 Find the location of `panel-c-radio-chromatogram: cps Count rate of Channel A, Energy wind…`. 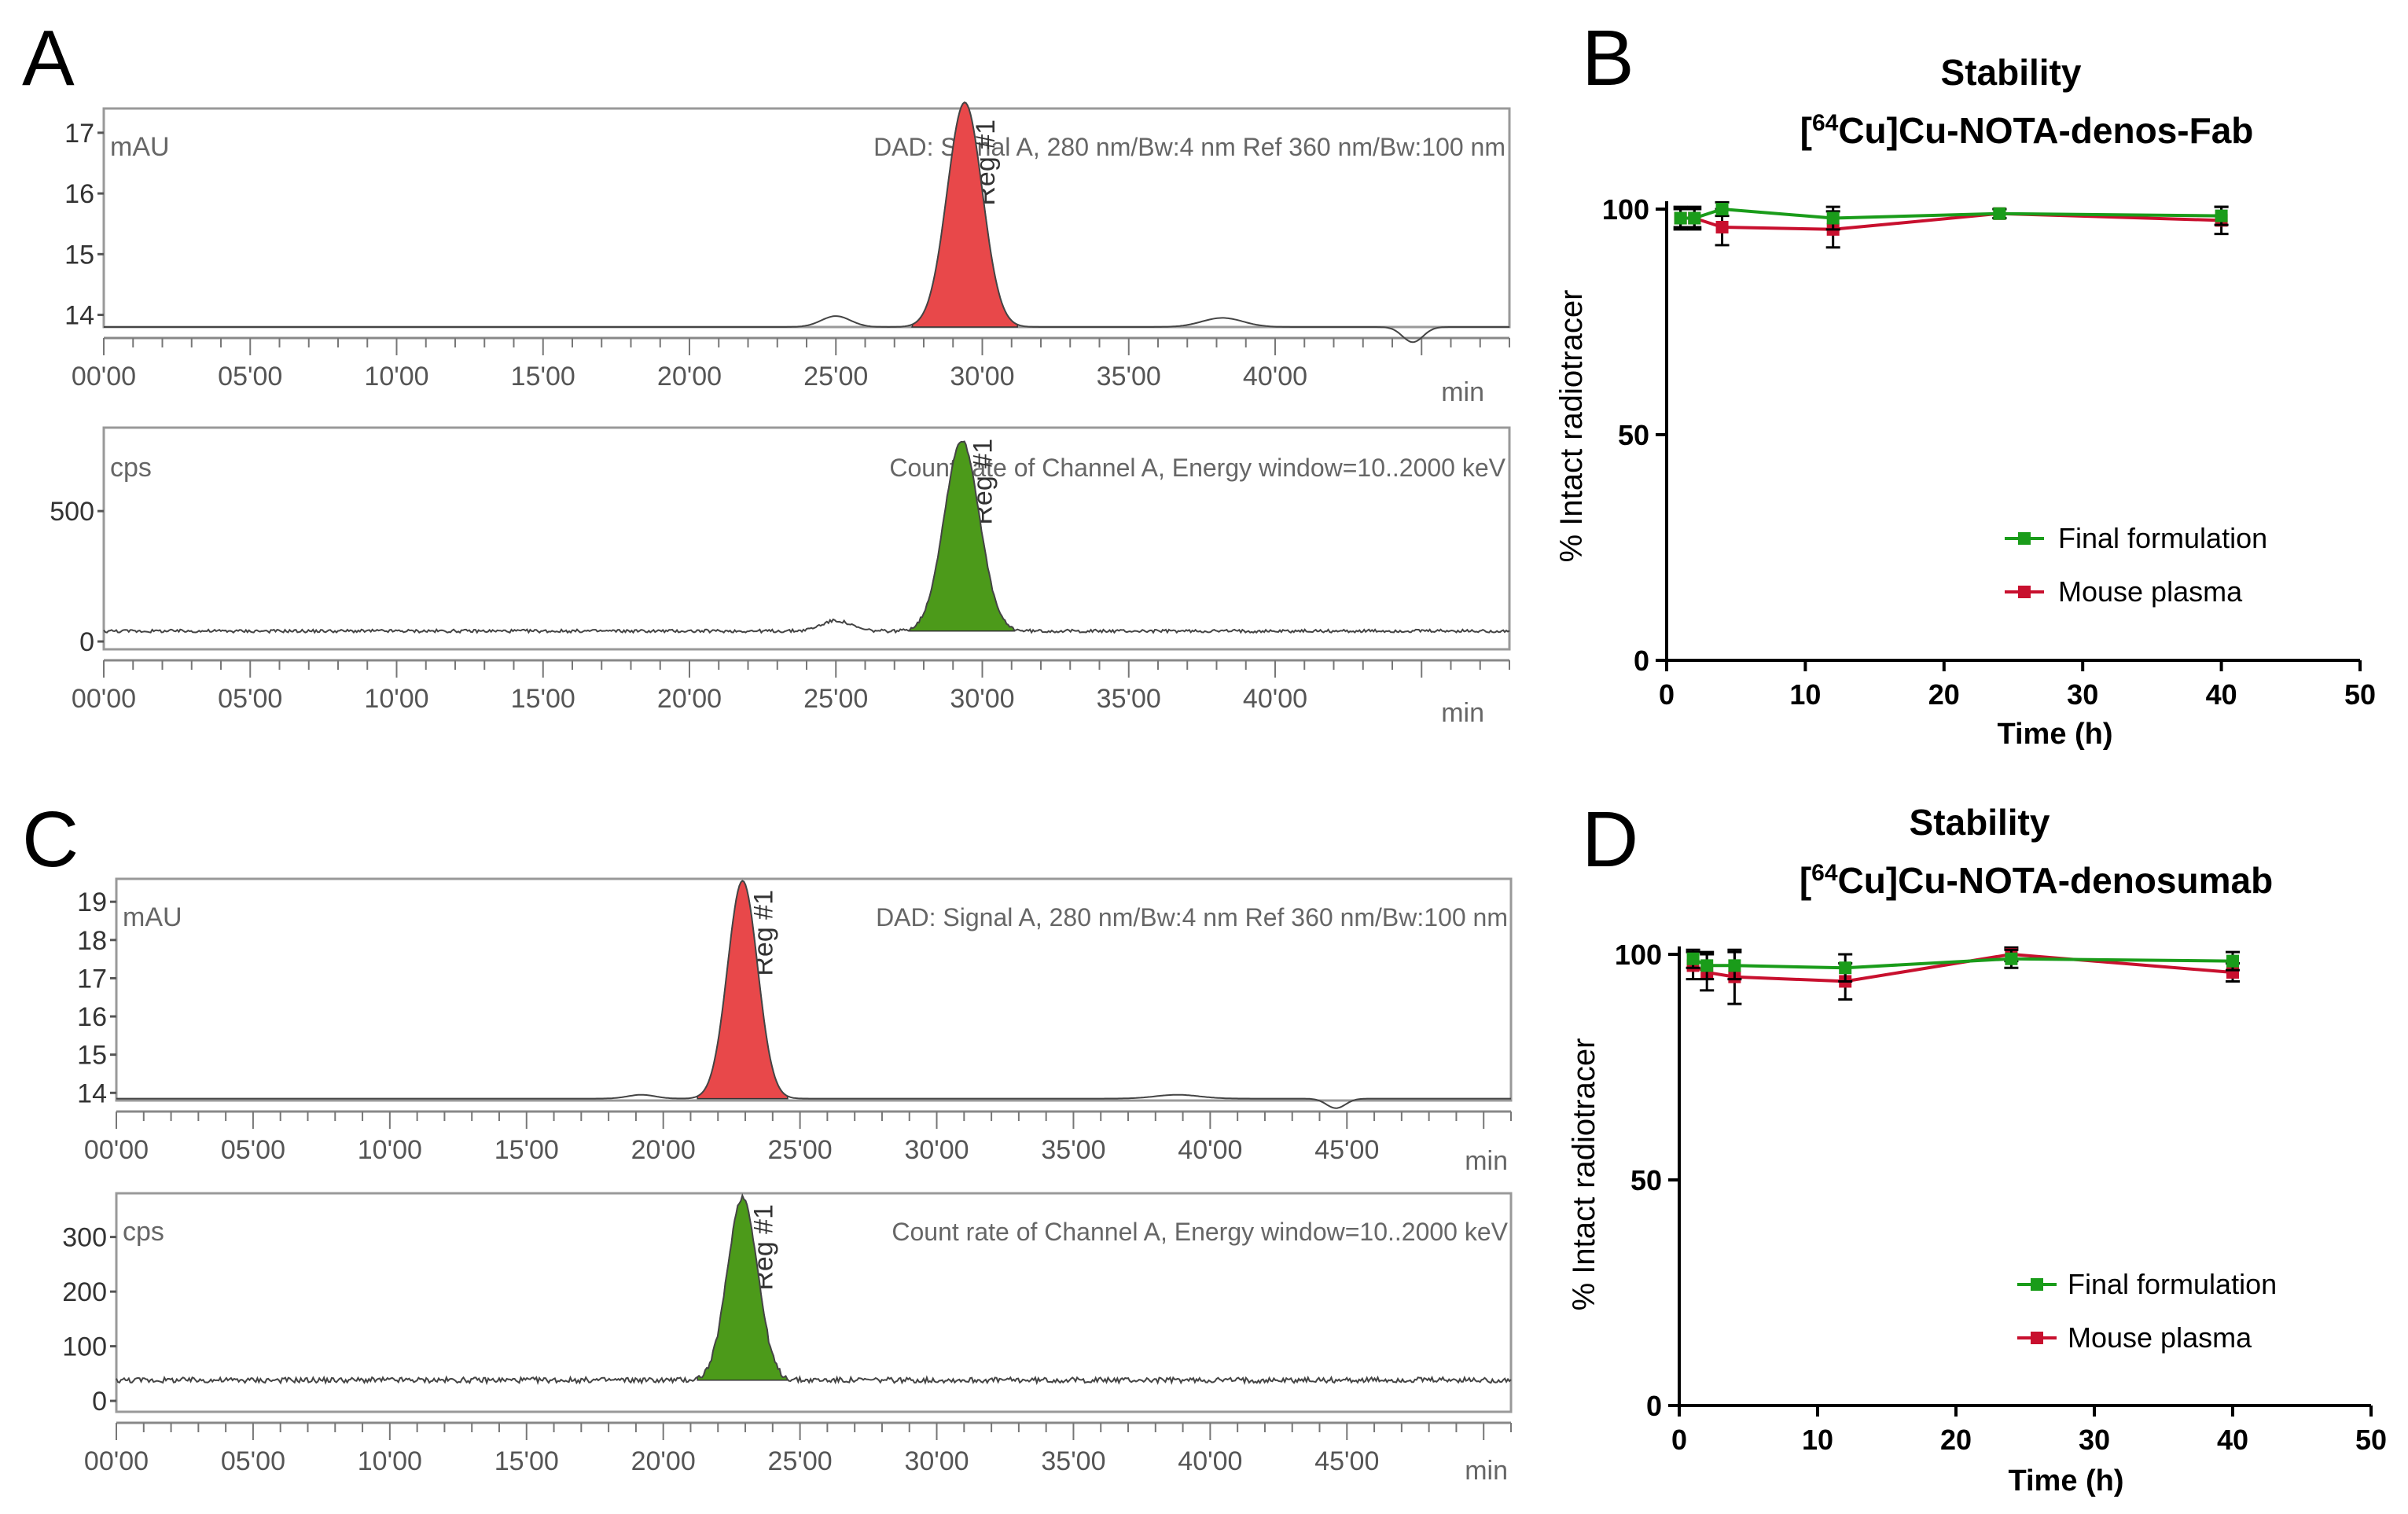

panel-c-radio-chromatogram: cps Count rate of Channel A, Energy wind… is located at coordinates (788, 1339).